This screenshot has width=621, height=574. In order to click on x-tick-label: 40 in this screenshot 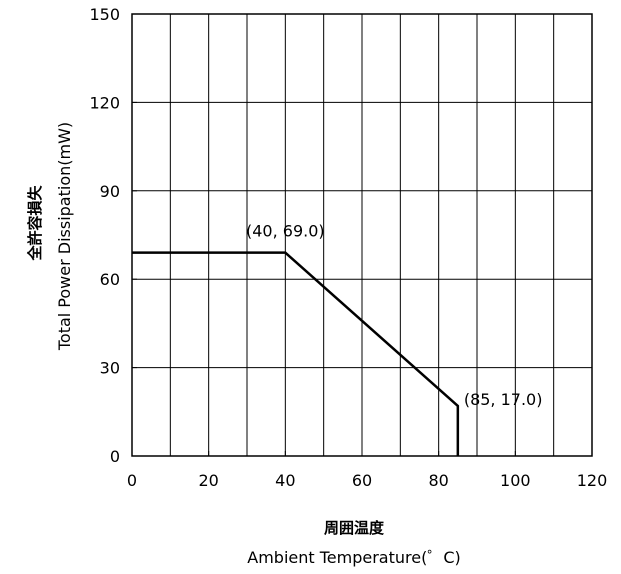, I will do `click(285, 480)`.